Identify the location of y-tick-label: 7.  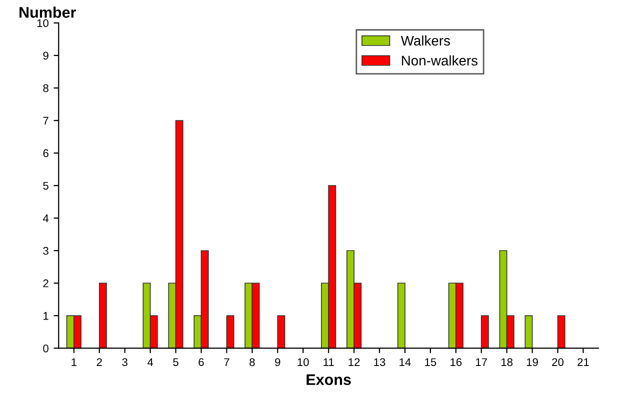
(45, 120).